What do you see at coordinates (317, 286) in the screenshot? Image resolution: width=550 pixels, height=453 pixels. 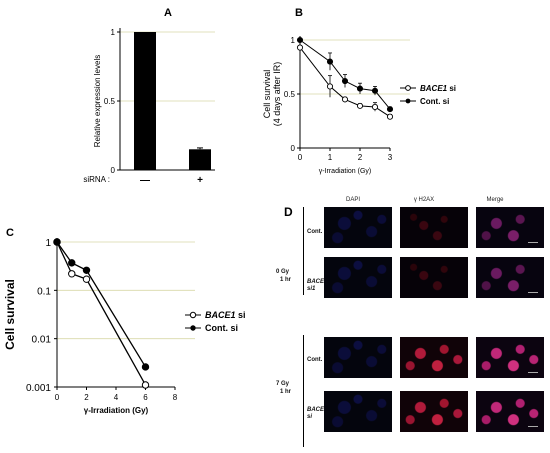 I see `row-label-bace1-0gy: BACE1 si1` at bounding box center [317, 286].